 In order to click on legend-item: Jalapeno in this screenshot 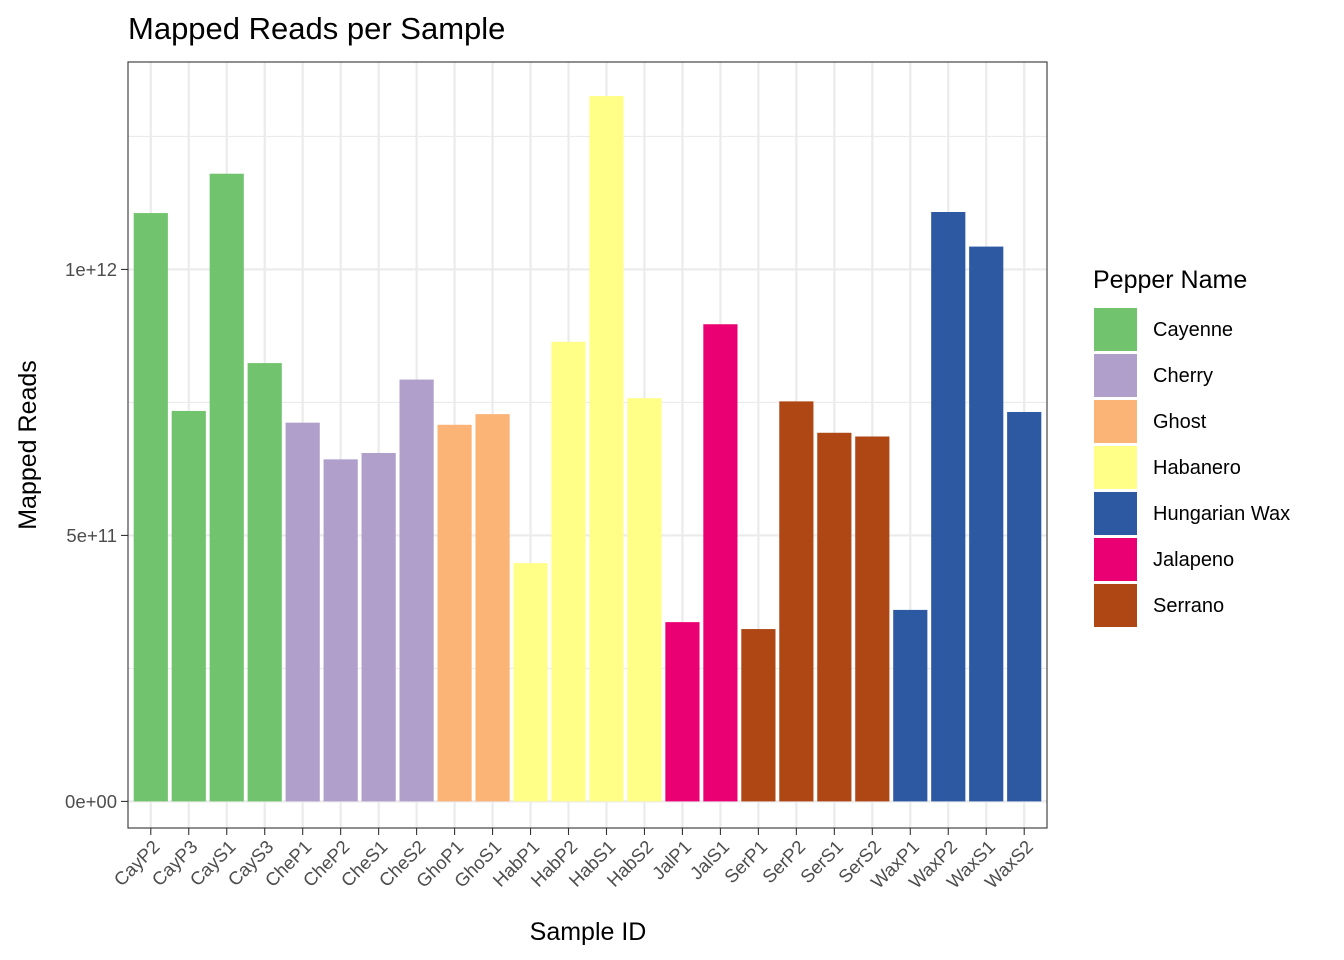, I will do `click(1163, 559)`.